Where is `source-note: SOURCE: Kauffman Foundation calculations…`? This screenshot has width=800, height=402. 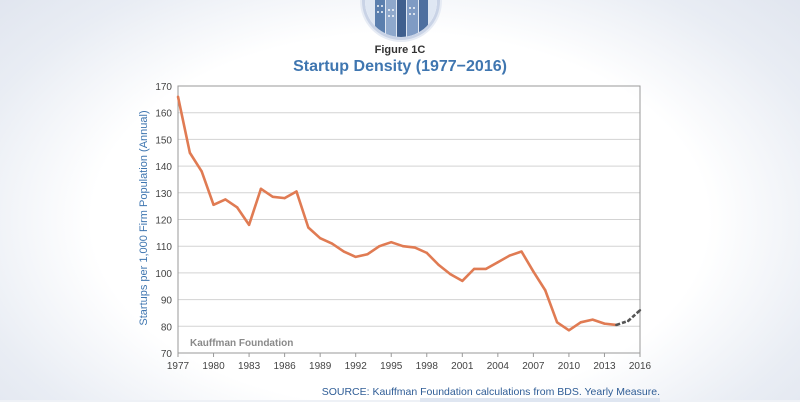
source-note: SOURCE: Kauffman Foundation calculations… is located at coordinates (490, 392).